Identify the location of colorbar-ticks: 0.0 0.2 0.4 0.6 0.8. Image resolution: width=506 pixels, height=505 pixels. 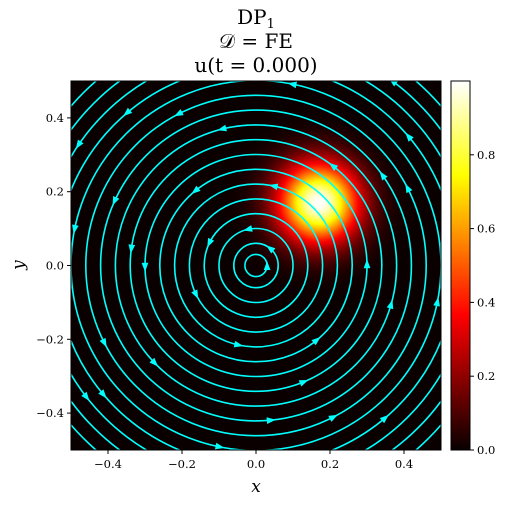
(482, 302).